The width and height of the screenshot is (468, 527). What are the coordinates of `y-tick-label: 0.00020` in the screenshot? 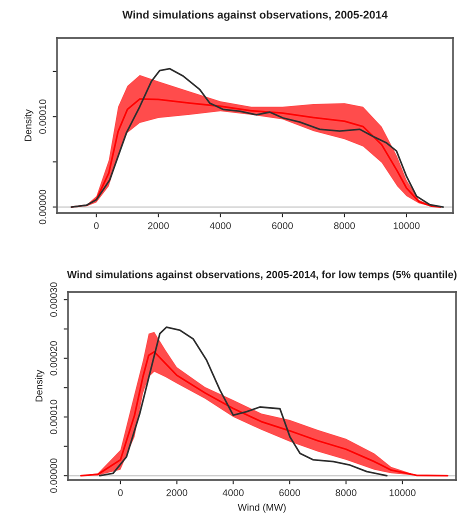 It's located at (54, 358).